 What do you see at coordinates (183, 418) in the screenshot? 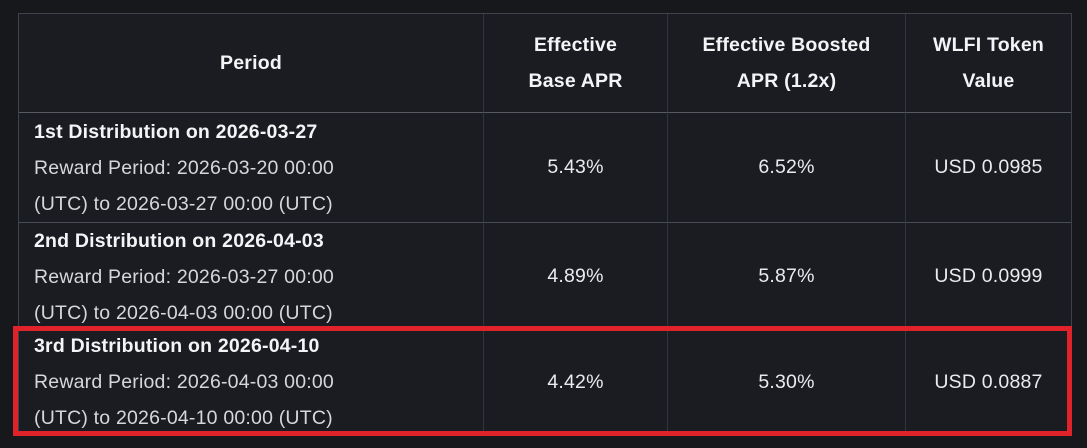
I see `period-detail-line: (UTC) to 2026-04-10 00:00 (UTC)` at bounding box center [183, 418].